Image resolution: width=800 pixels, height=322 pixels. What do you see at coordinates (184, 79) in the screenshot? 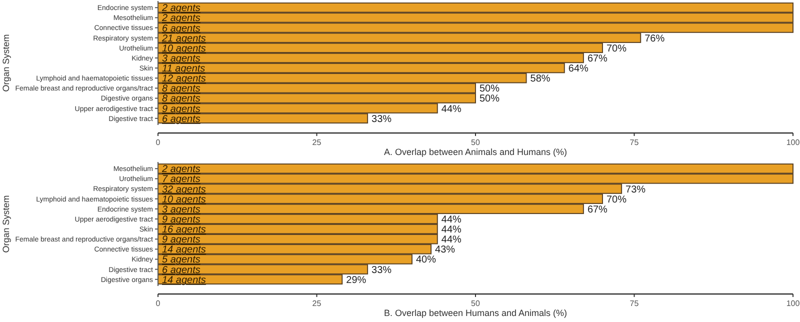
I see `annotation: 12 agents` at bounding box center [184, 79].